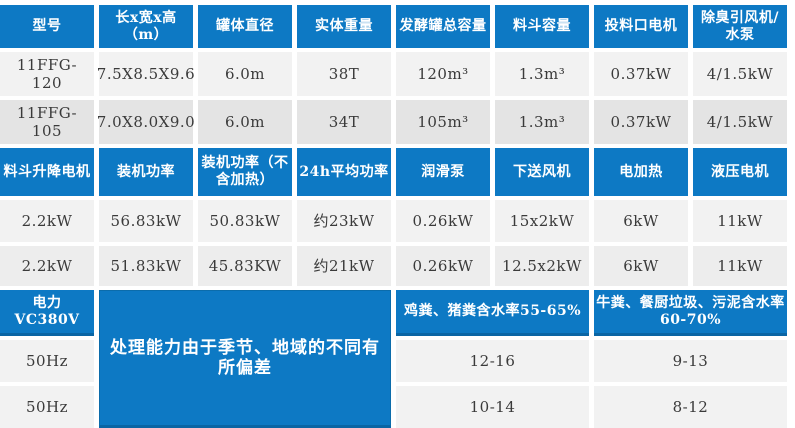 This screenshot has width=795, height=428. What do you see at coordinates (245, 172) in the screenshot?
I see `header-installed-power-no-heating: 装机功率（不含加热）` at bounding box center [245, 172].